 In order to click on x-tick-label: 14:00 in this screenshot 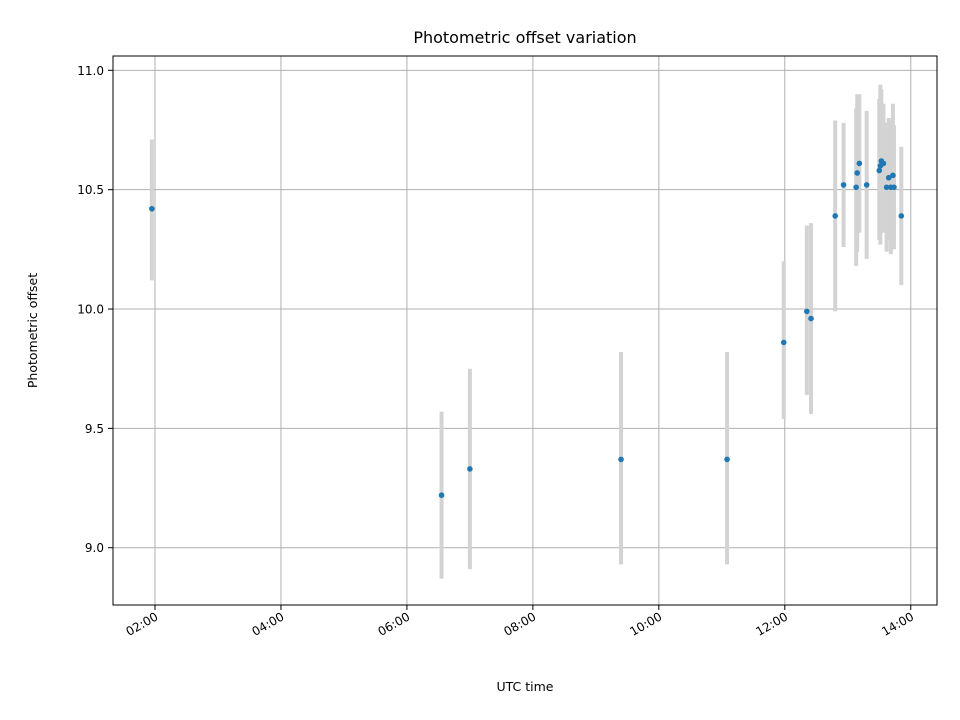, I will do `click(897, 623)`.